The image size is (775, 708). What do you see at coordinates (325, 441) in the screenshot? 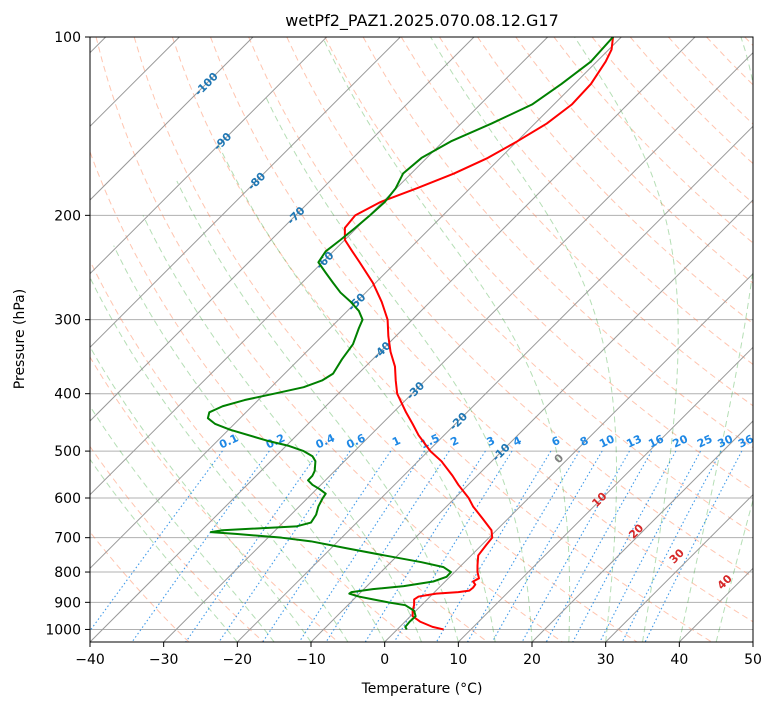
I see `mixing-ratio-label: 0.4` at bounding box center [325, 441].